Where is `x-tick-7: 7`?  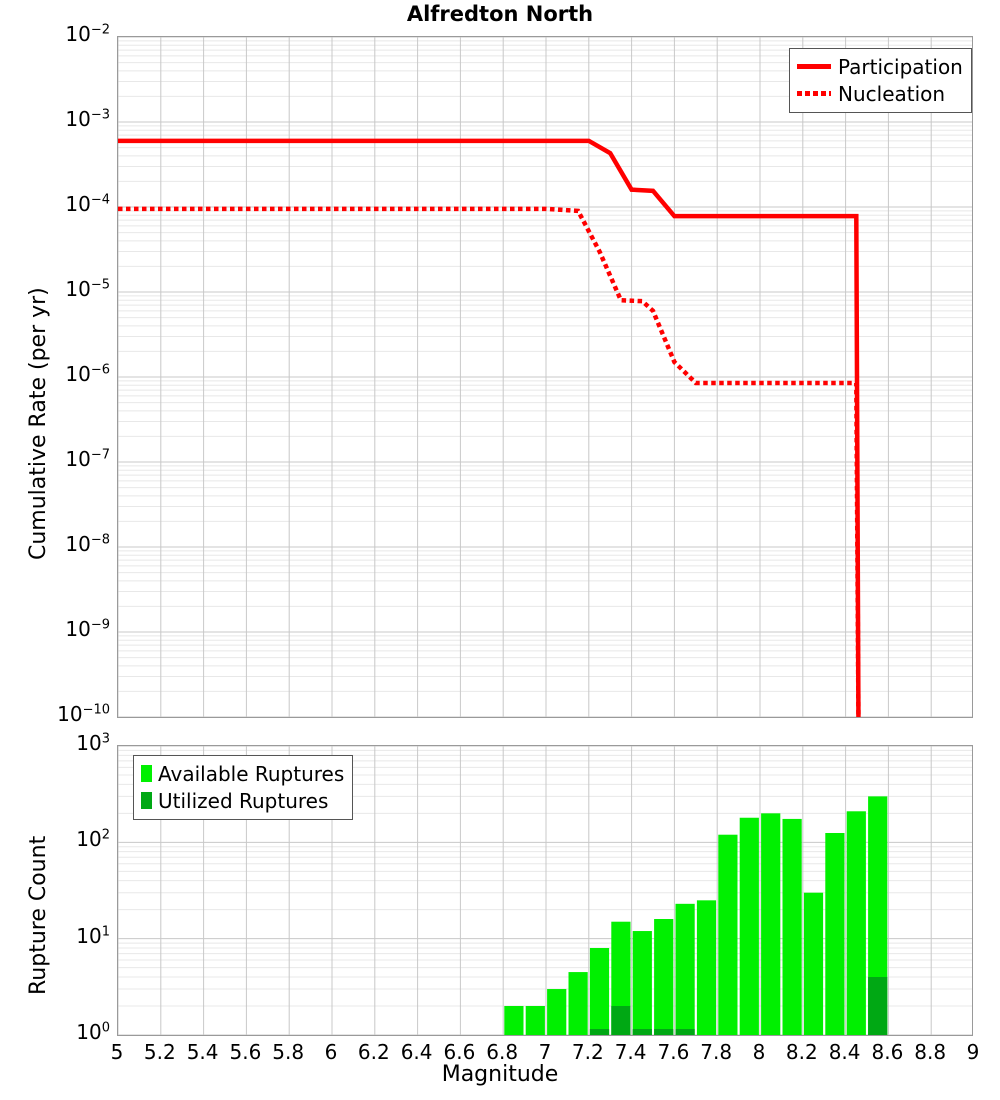
x-tick-7: 7 is located at coordinates (545, 1052).